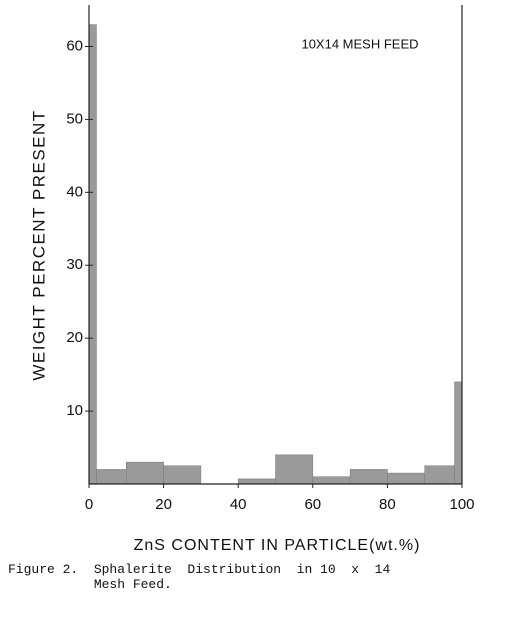  What do you see at coordinates (387, 504) in the screenshot?
I see `x-tick-label: 80` at bounding box center [387, 504].